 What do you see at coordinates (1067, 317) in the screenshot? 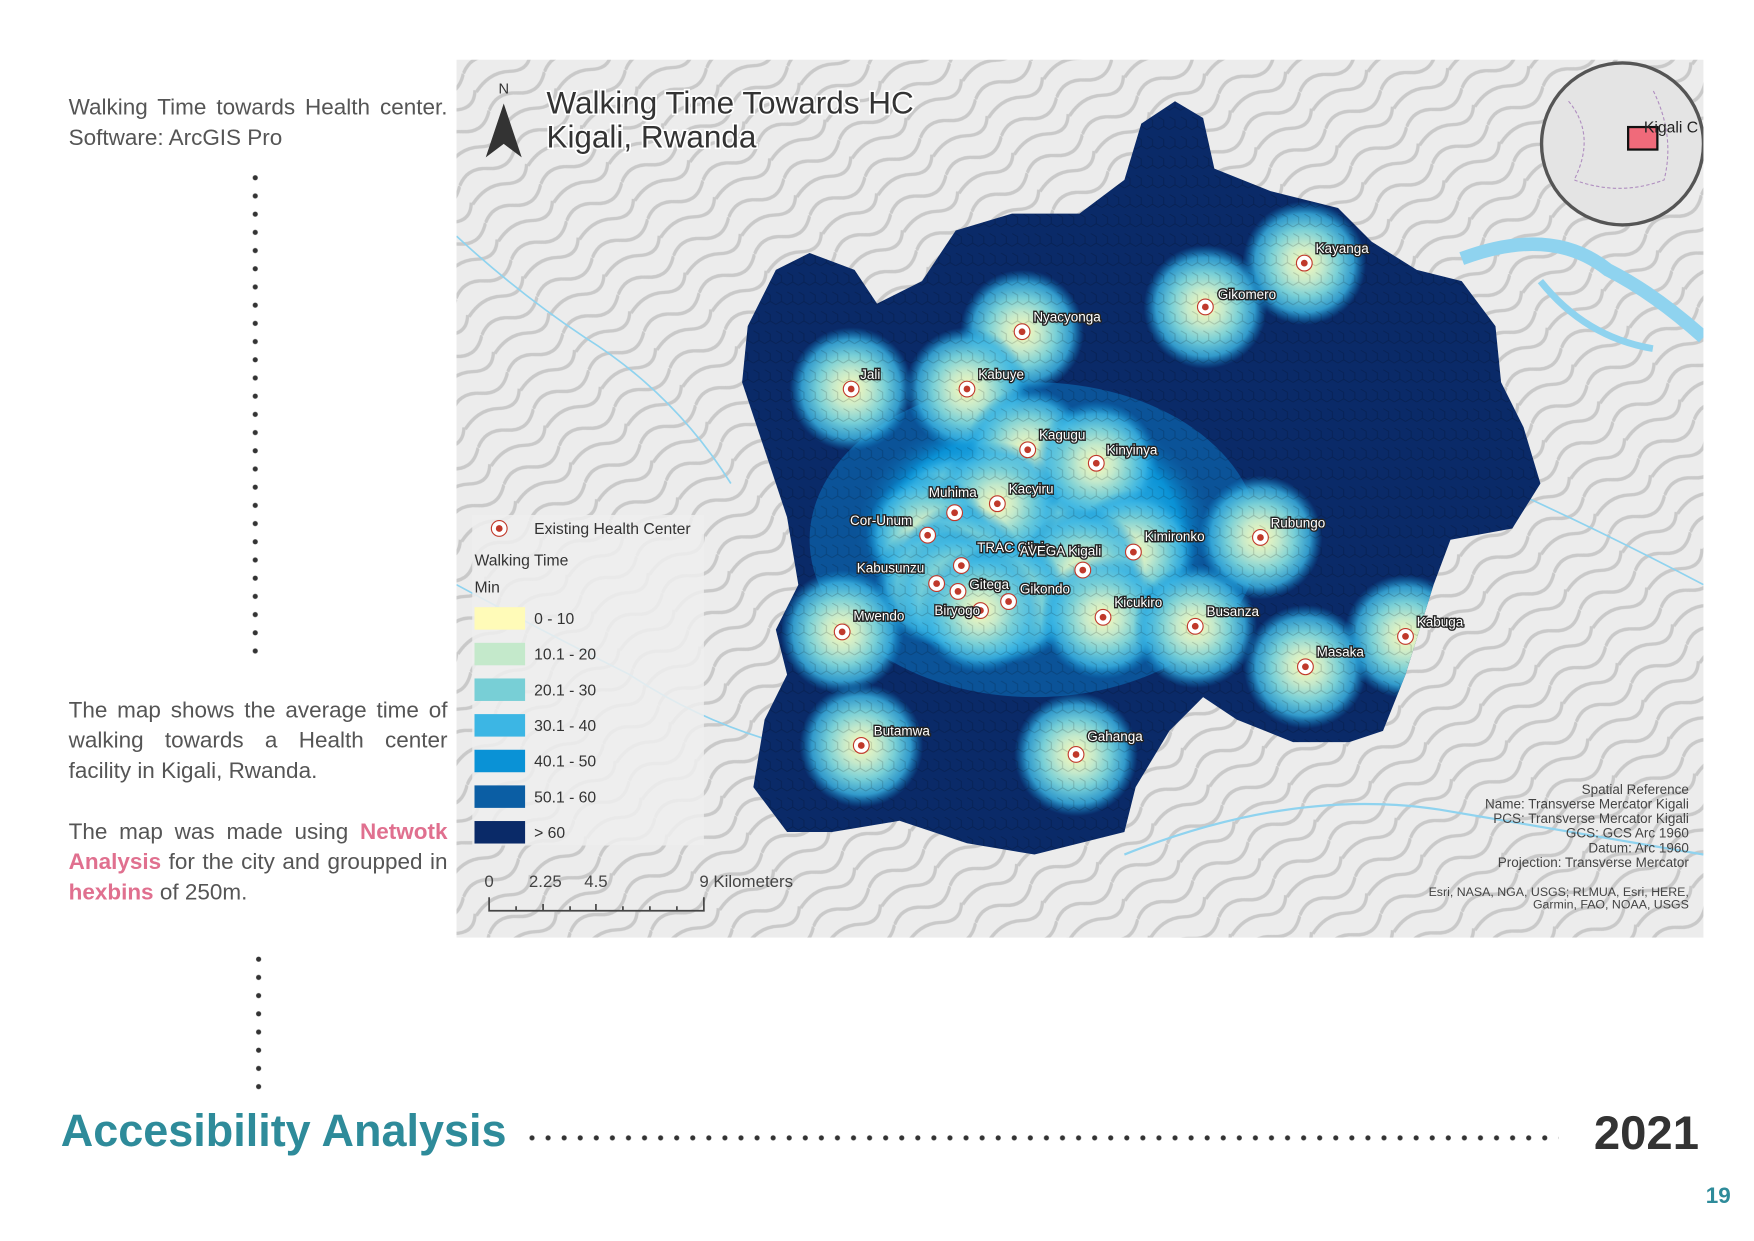
I see `place-label: Nyacyonga` at bounding box center [1067, 317].